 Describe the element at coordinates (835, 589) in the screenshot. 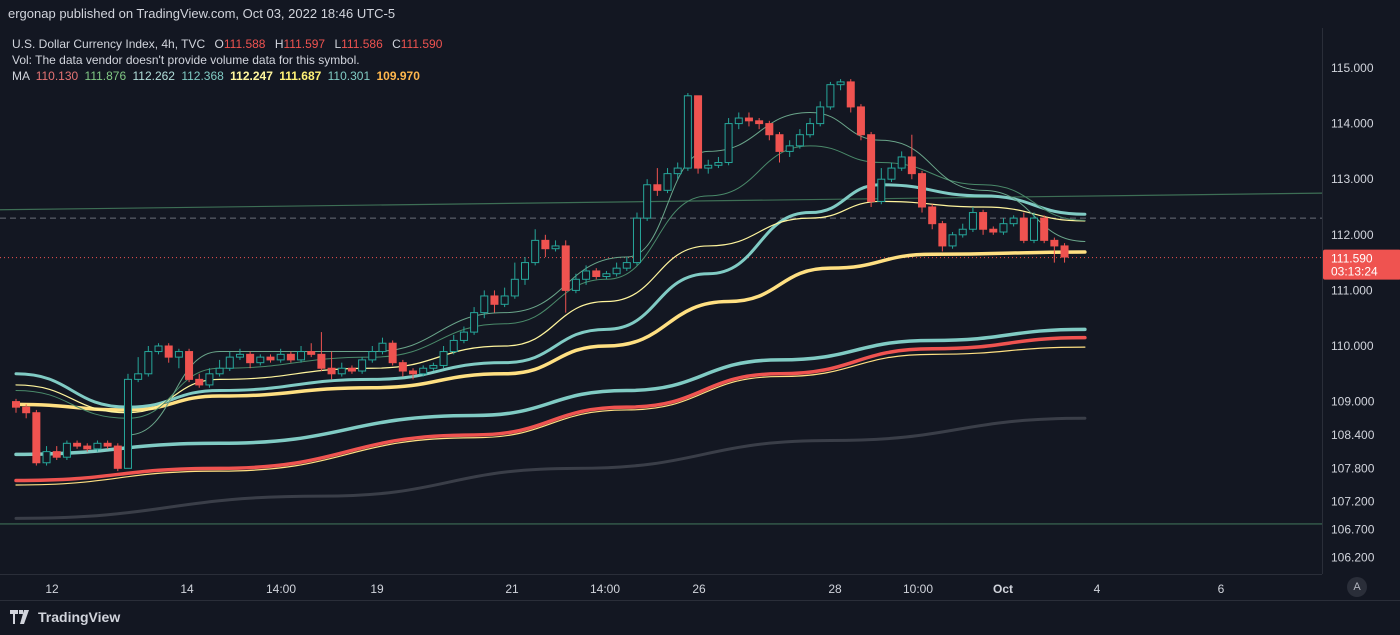

I see `time-tick-label: 28` at that location.